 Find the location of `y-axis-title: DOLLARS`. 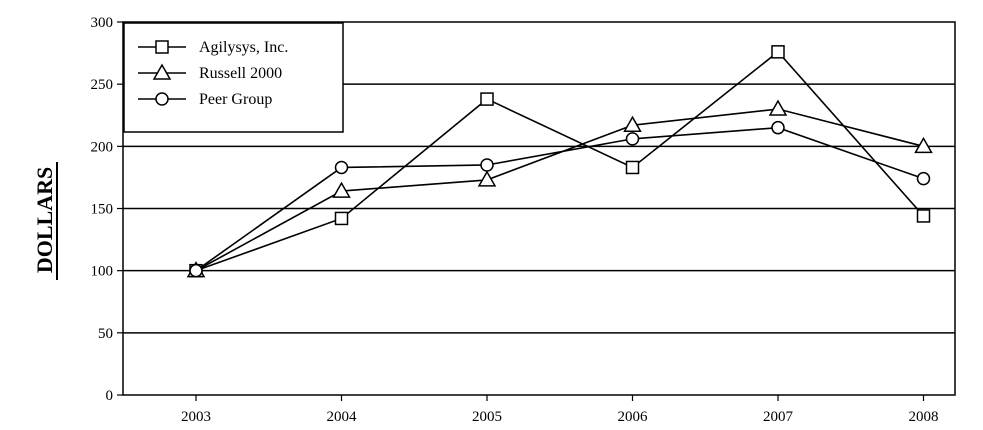

y-axis-title: DOLLARS is located at coordinates (44, 220).